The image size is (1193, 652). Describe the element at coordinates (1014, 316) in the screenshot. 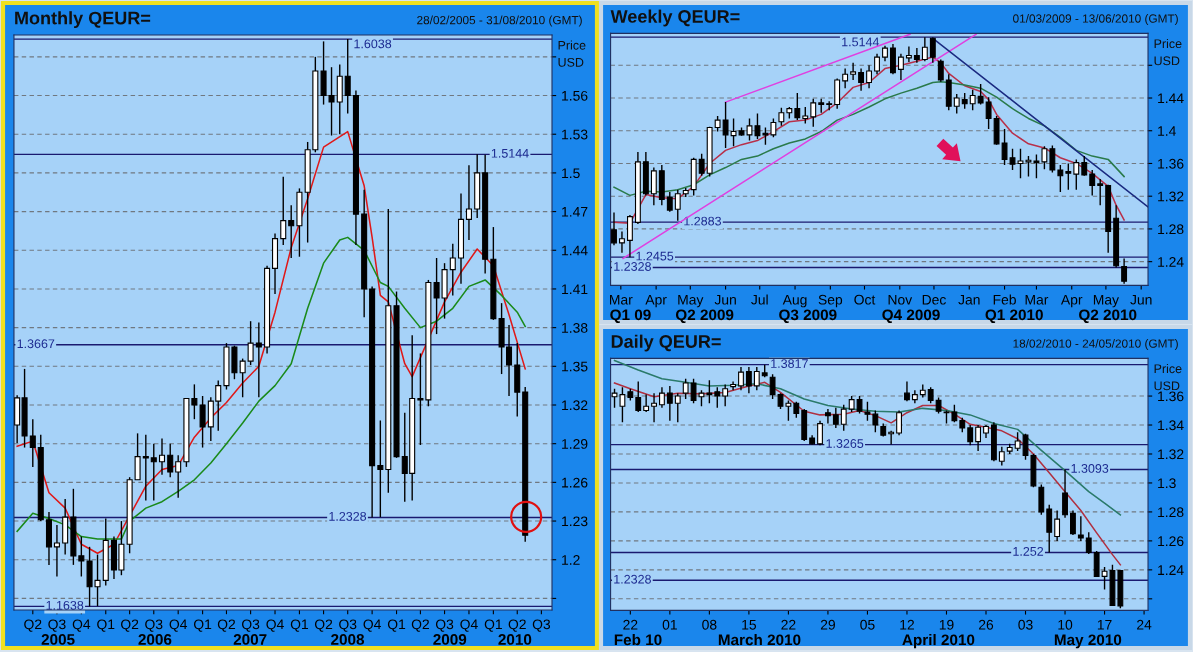

I see `text: Q1 2010` at that location.